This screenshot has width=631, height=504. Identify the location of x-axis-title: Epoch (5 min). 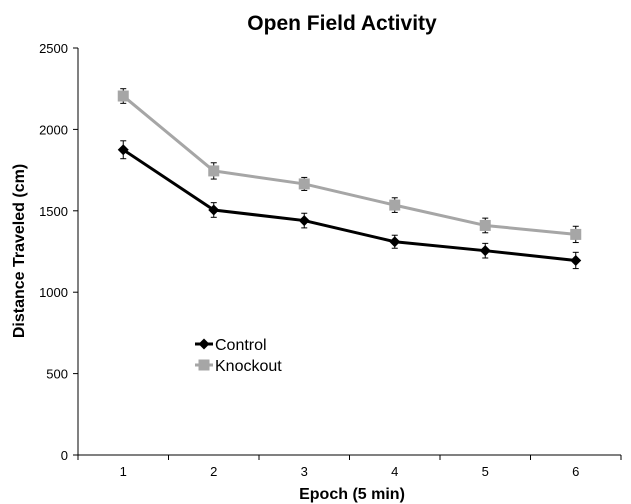
(352, 494).